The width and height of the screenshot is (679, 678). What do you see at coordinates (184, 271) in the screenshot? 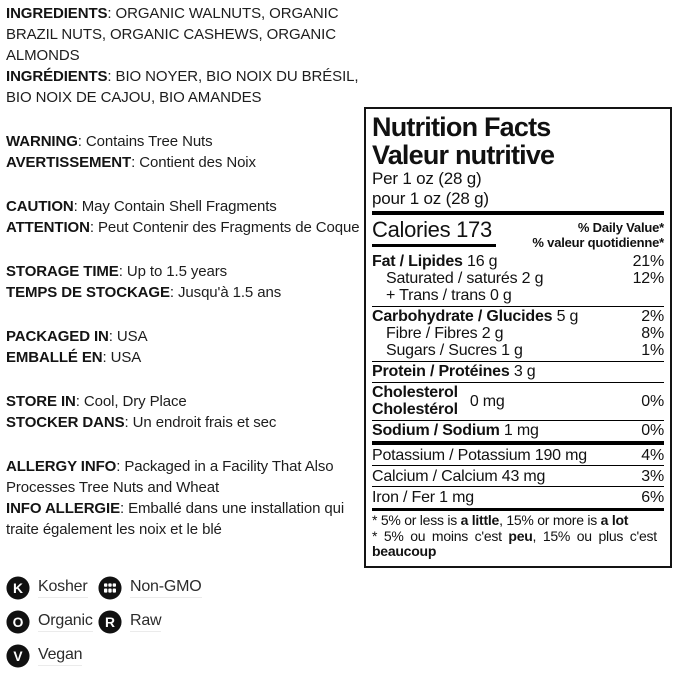
I see `storage-en: STORAGE TIME: Up to 1.5 years` at bounding box center [184, 271].